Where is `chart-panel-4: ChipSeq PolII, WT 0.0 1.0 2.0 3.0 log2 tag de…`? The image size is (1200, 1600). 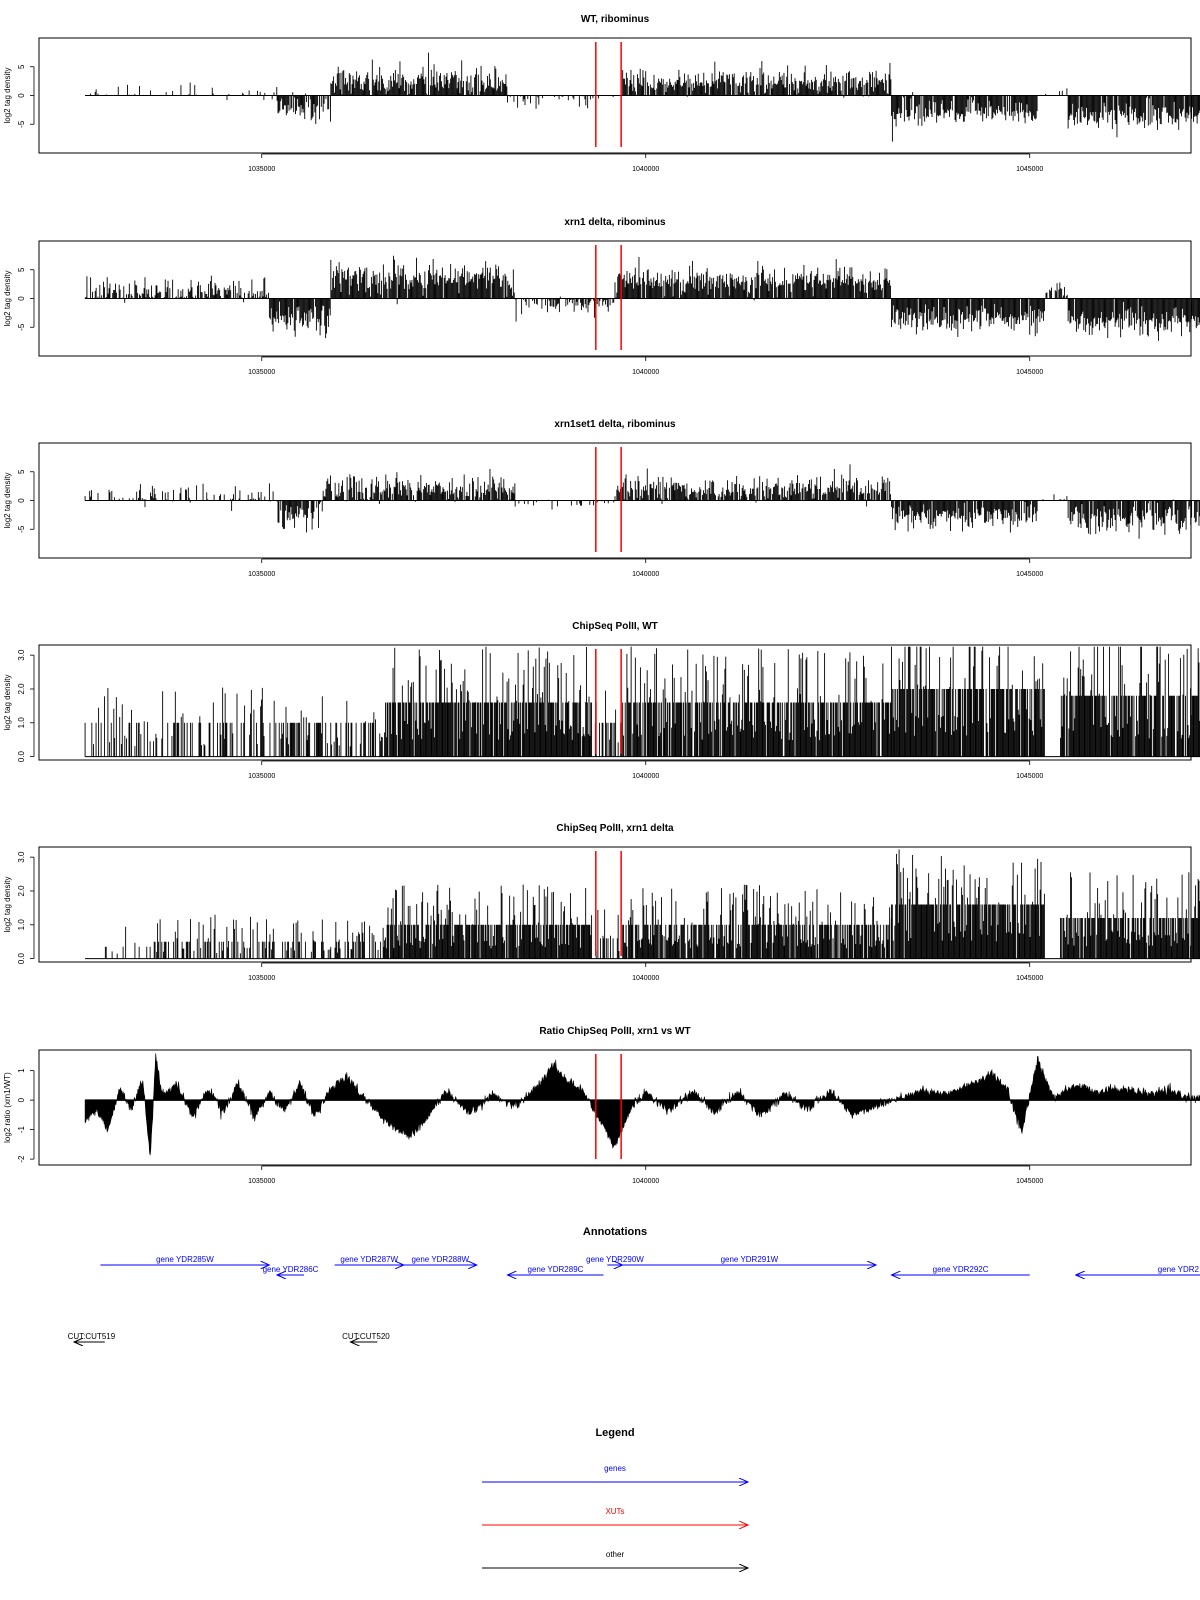 chart-panel-4: ChipSeq PolII, WT 0.0 1.0 2.0 3.0 log2 tag de… is located at coordinates (601, 700).